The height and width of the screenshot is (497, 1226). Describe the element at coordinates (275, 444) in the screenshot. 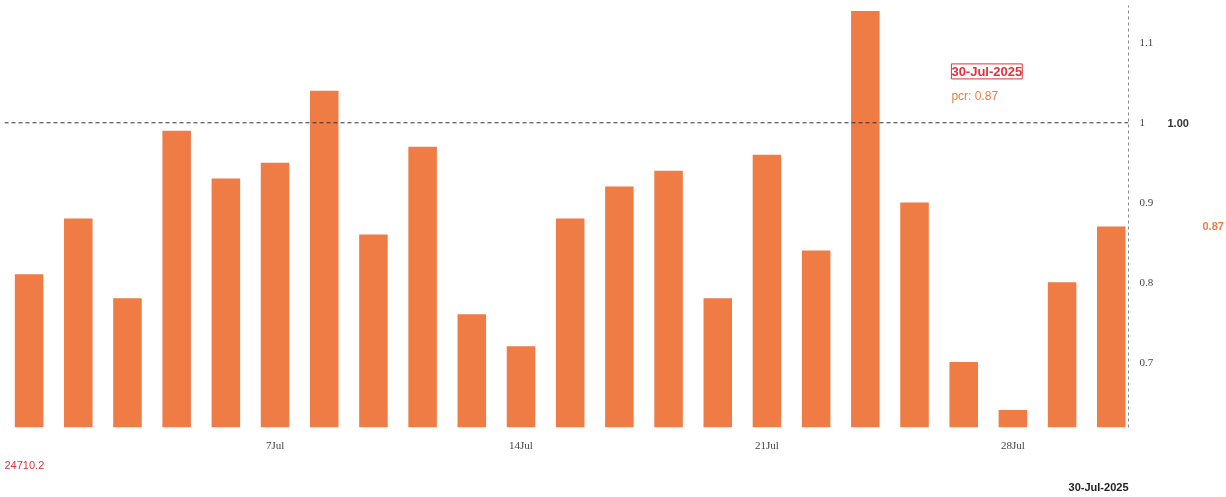

I see `x-tick-label: 7Jul` at that location.